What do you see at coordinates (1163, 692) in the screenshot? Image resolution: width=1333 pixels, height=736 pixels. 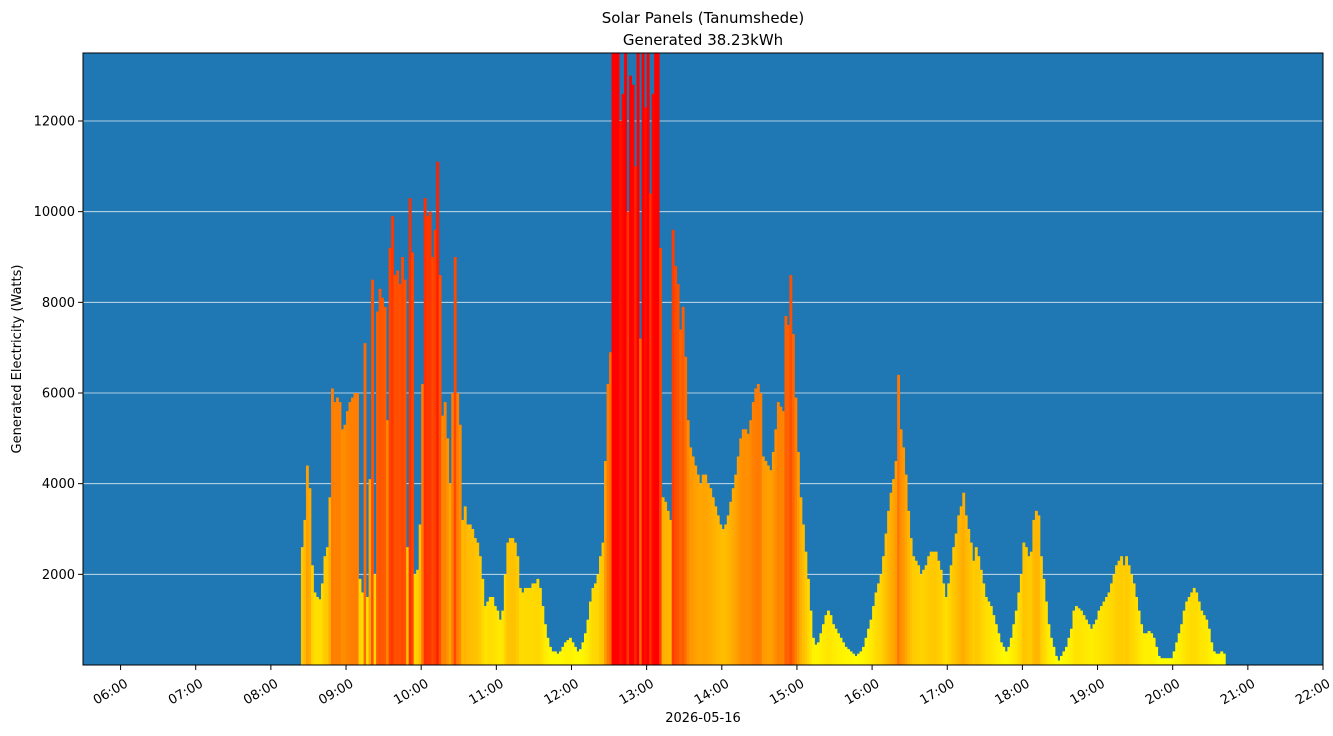 I see `x-tick-label: 20:00` at bounding box center [1163, 692].